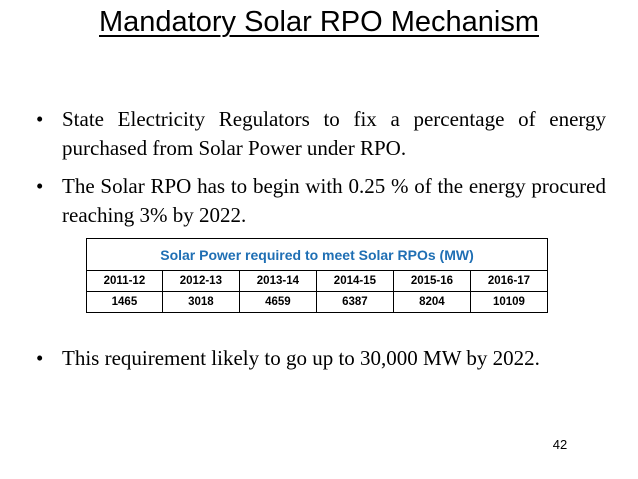  What do you see at coordinates (200, 281) in the screenshot?
I see `table-cell-year: 2012-13` at bounding box center [200, 281].